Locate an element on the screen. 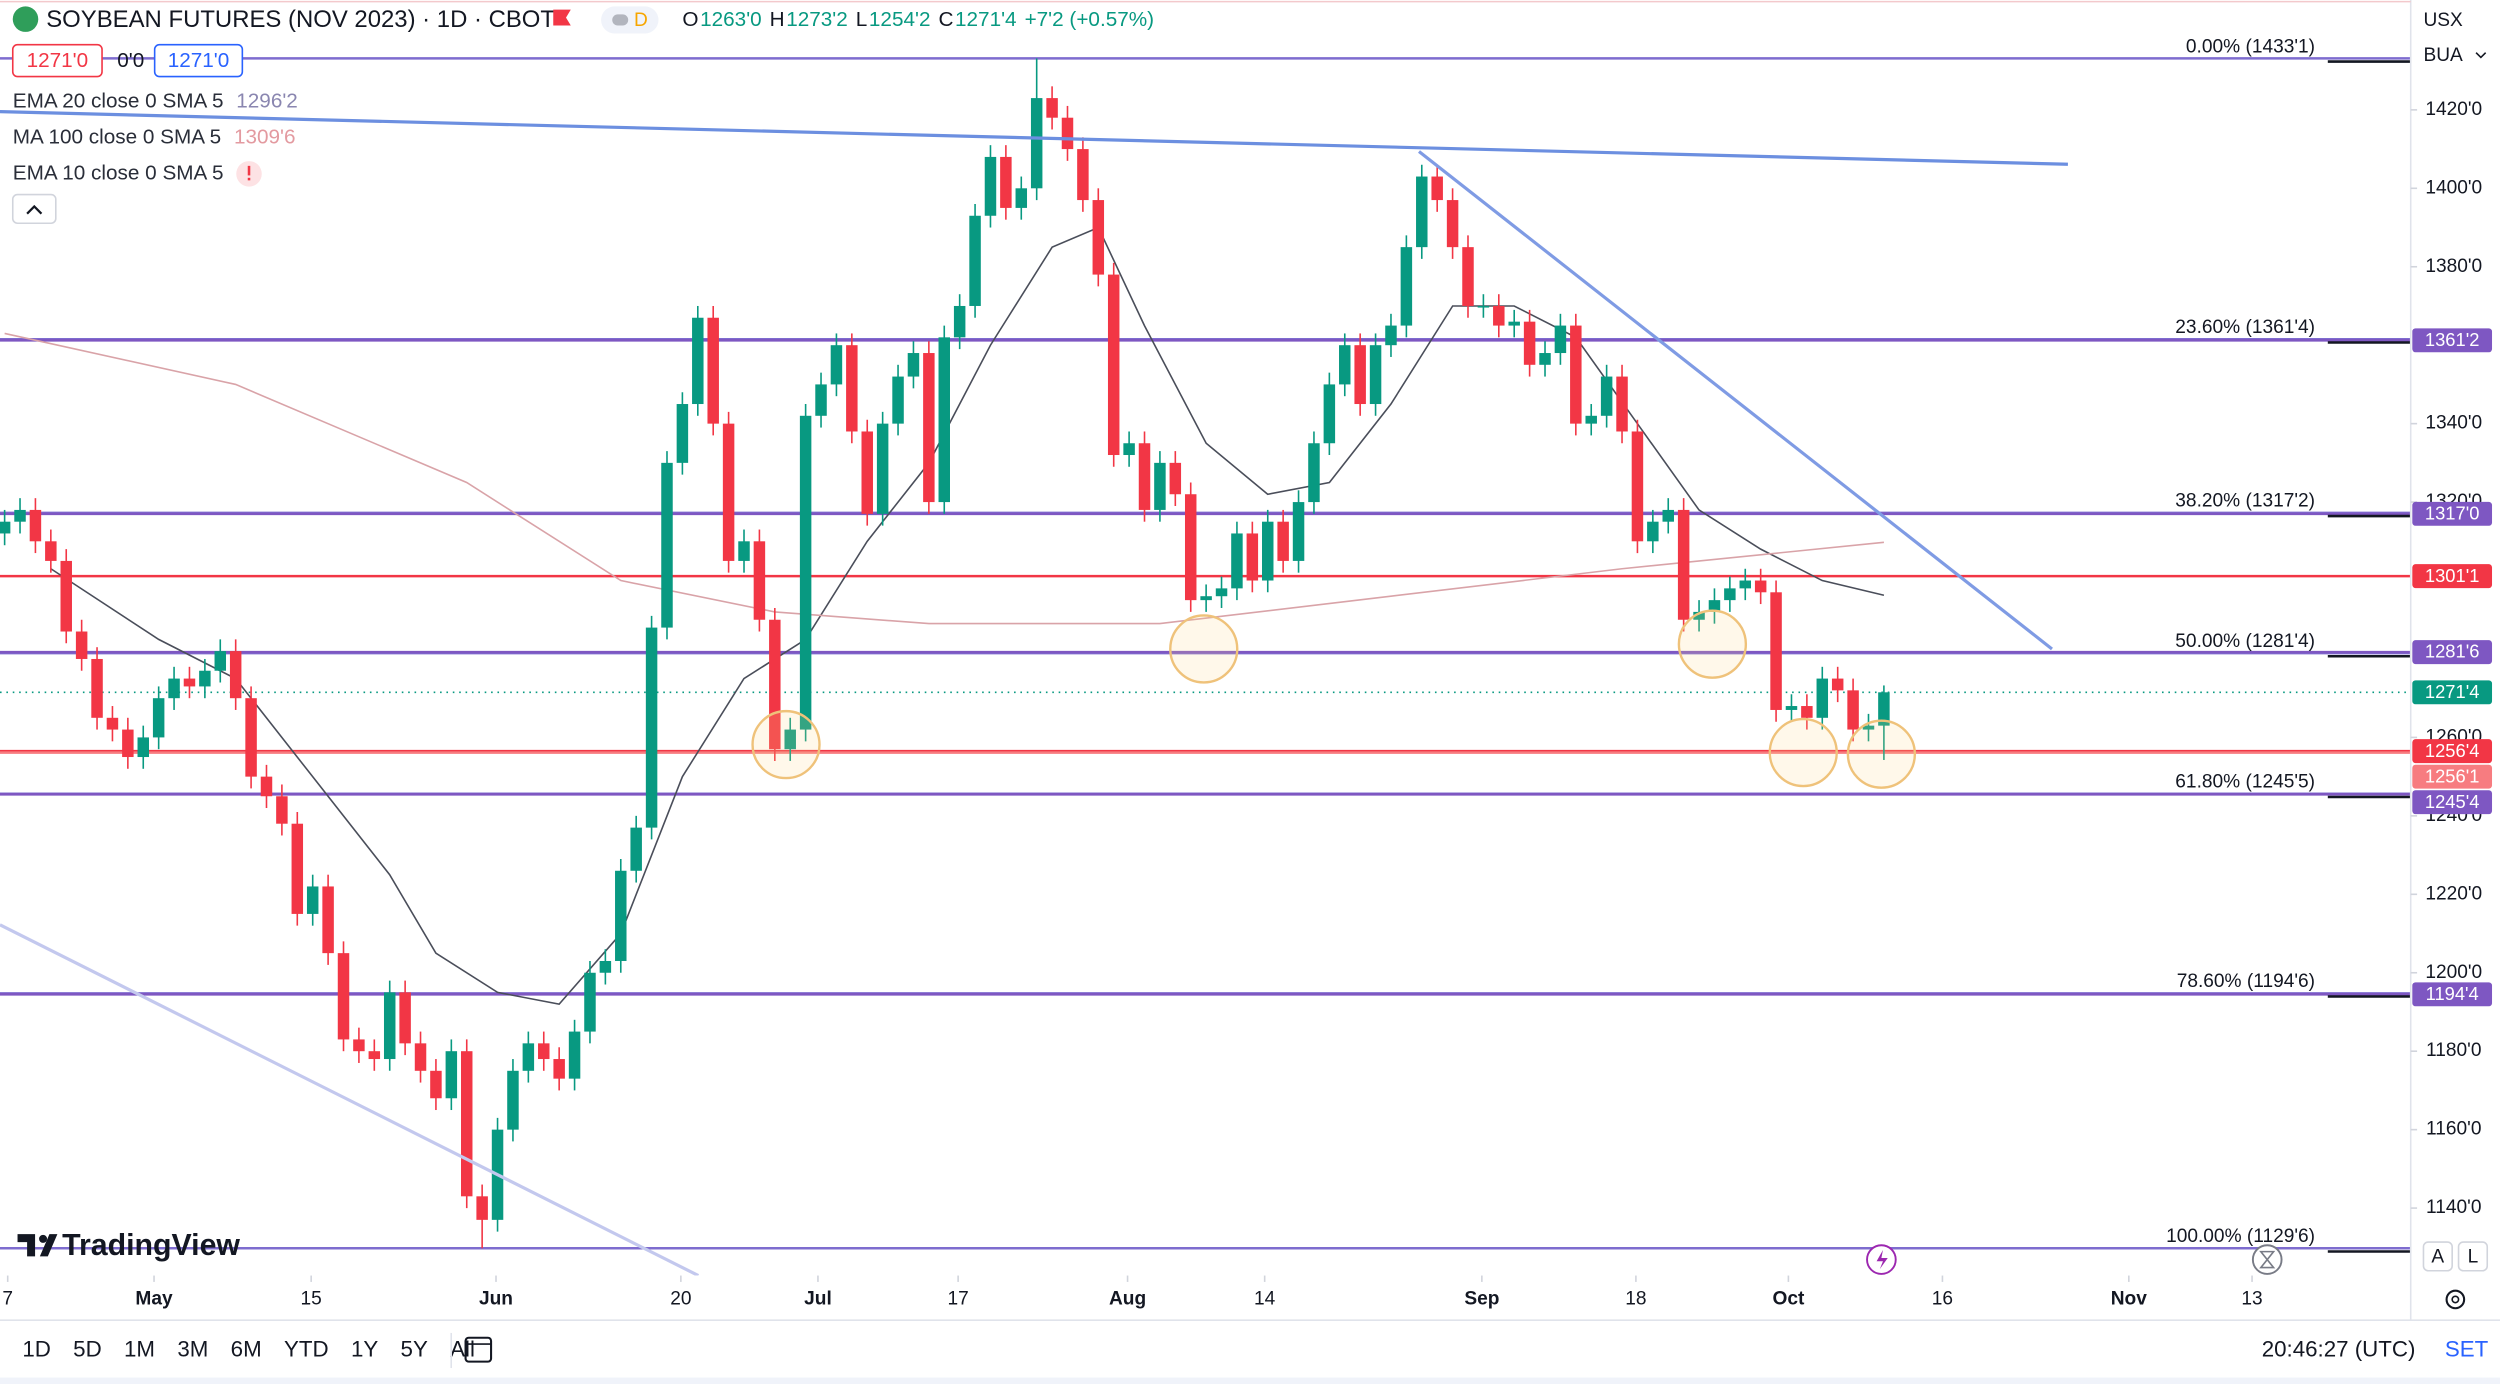 This screenshot has width=2500, height=1384. fib-label: 100.00% (1129'6) is located at coordinates (2240, 1236).